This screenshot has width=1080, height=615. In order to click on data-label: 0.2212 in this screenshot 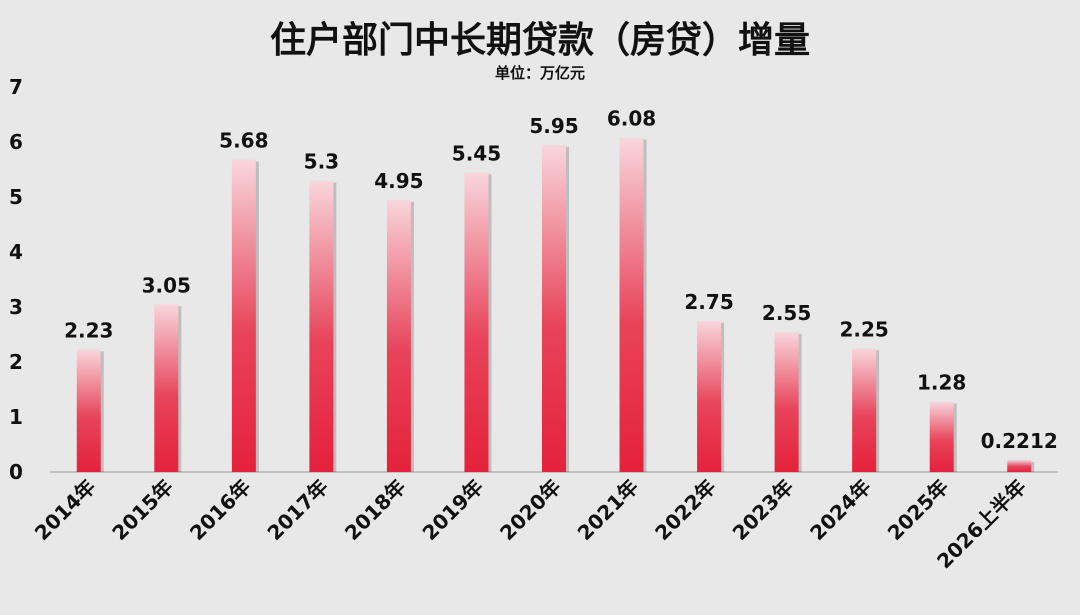, I will do `click(1019, 441)`.